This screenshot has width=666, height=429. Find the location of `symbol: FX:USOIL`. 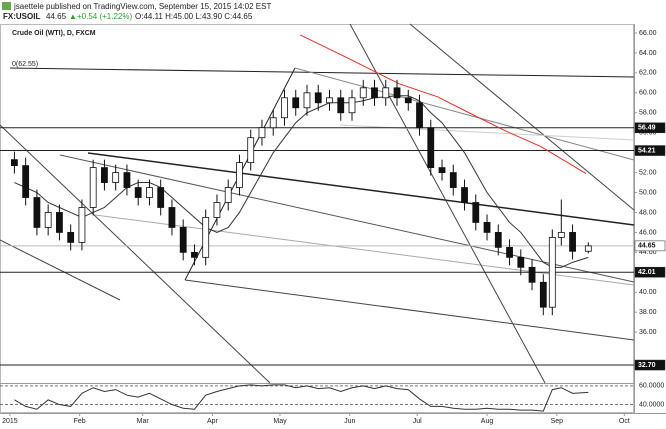

symbol: FX:USOIL is located at coordinates (21, 16).